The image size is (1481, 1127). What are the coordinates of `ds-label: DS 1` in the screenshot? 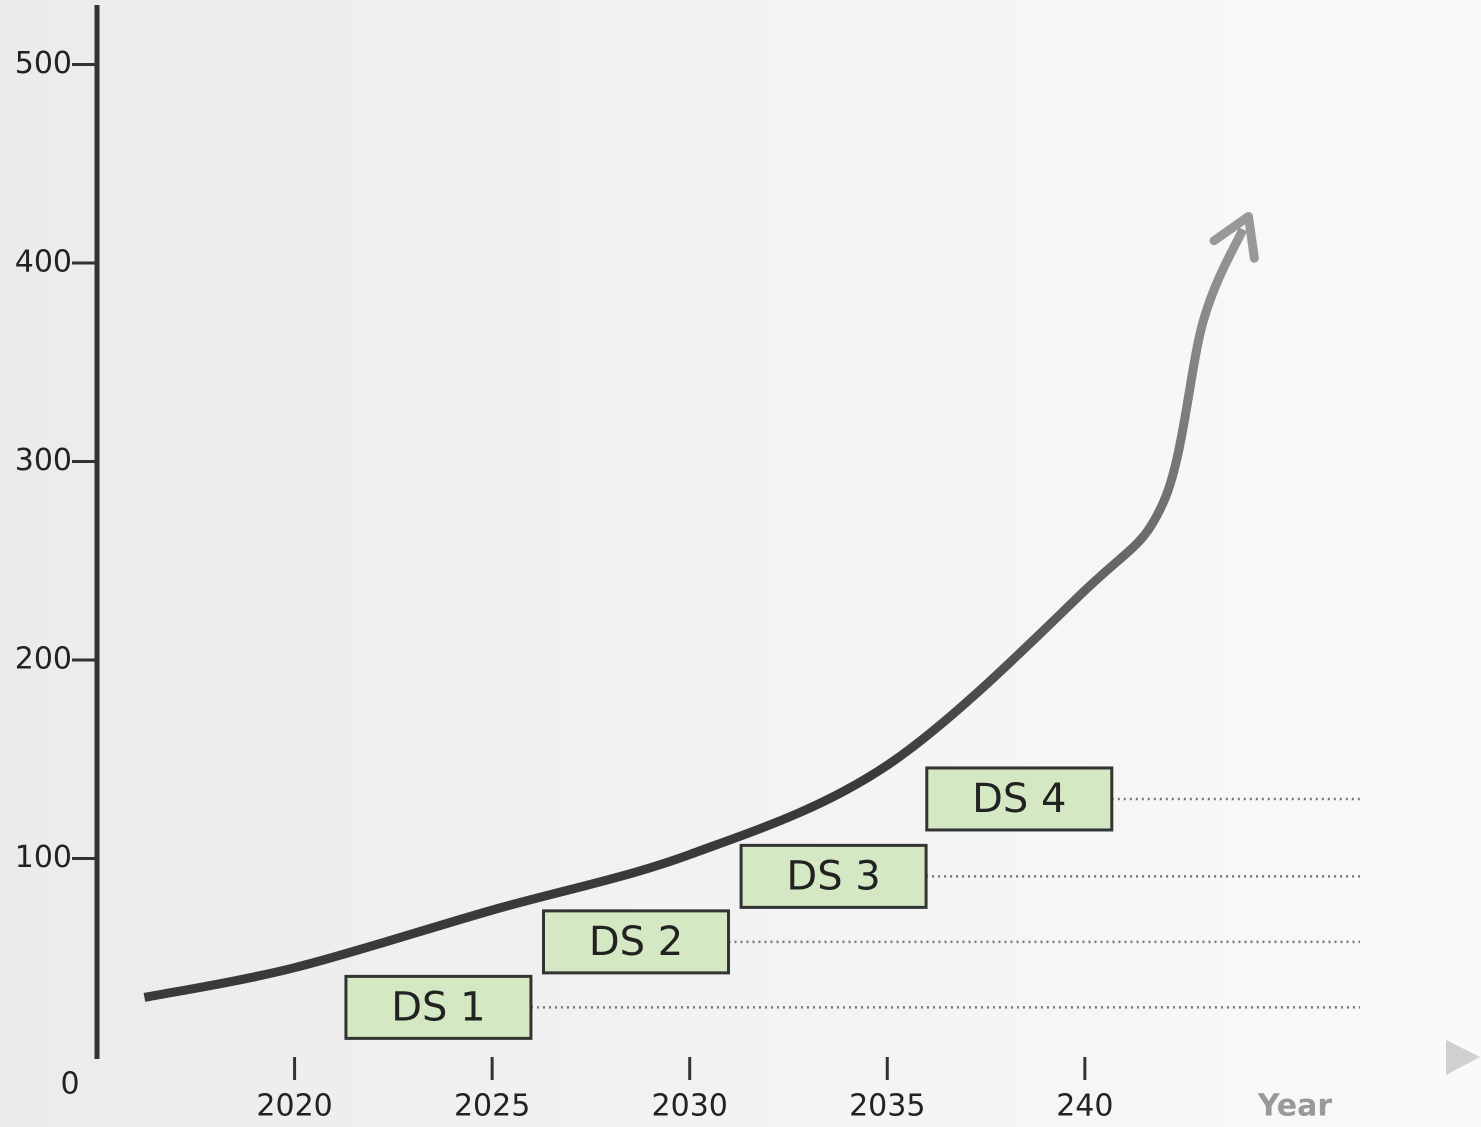 It's located at (438, 1007).